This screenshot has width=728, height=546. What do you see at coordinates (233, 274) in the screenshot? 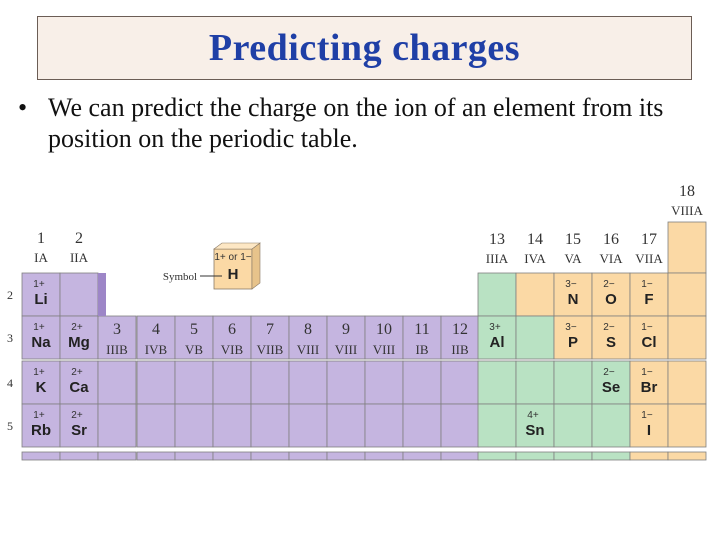
I see `legend-symbol: H` at bounding box center [233, 274].